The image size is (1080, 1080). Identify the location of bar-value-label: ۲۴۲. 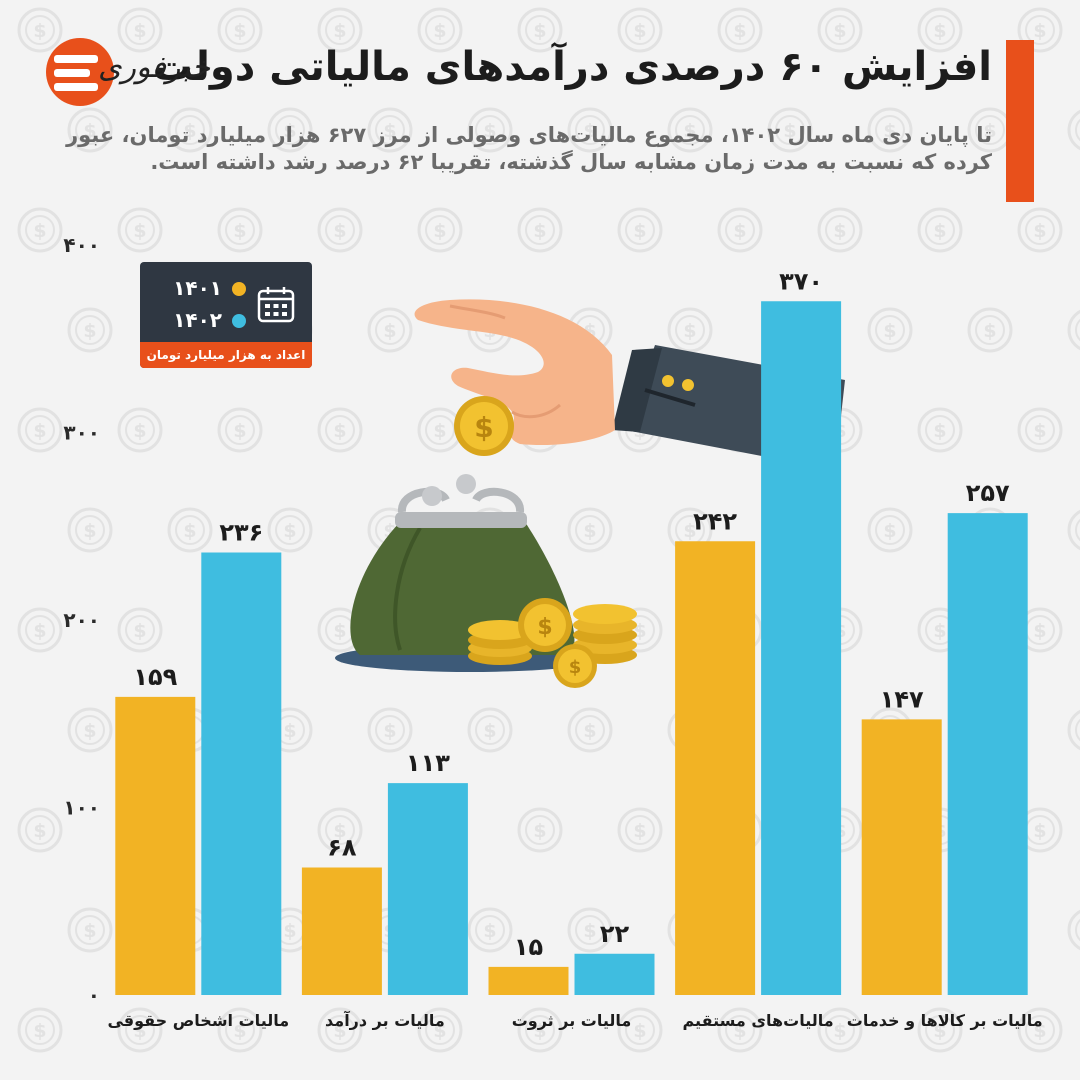
(715, 521).